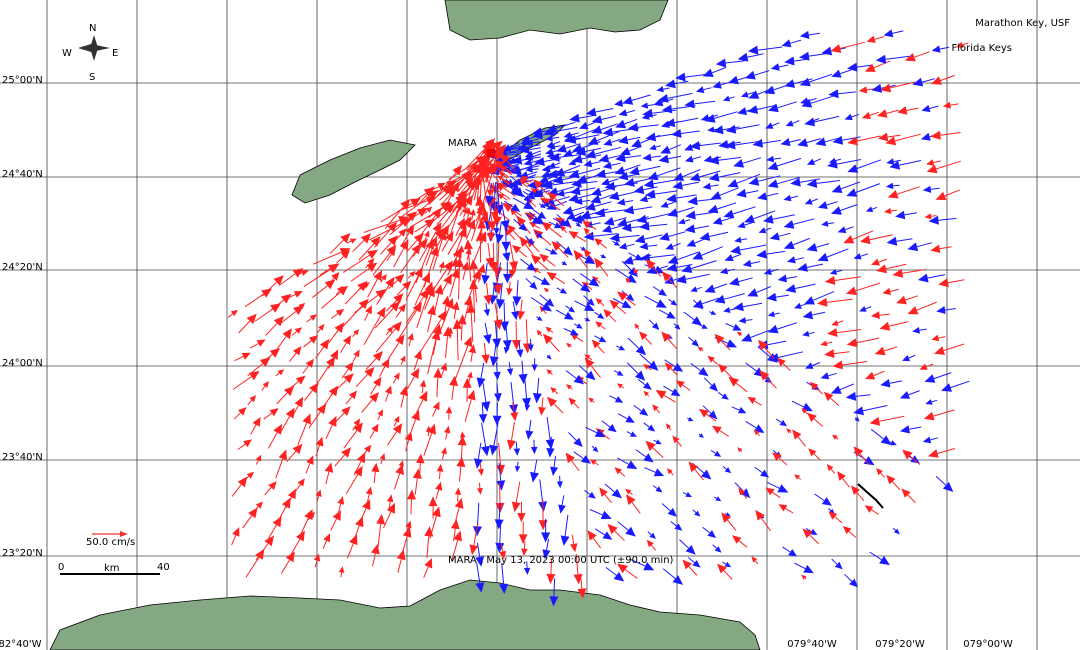  I want to click on lat-label: 25°00'N, so click(22, 80).